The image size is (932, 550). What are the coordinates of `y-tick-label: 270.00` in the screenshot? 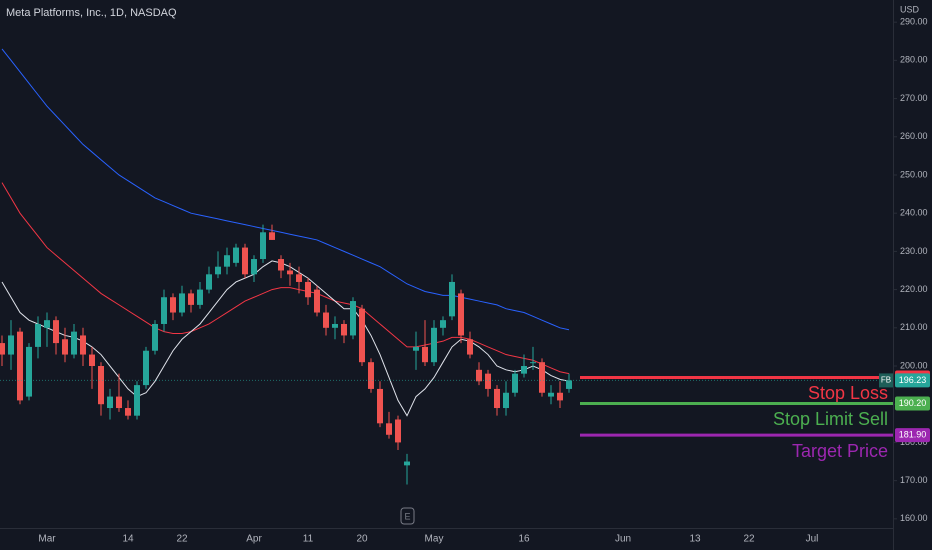 It's located at (914, 98).